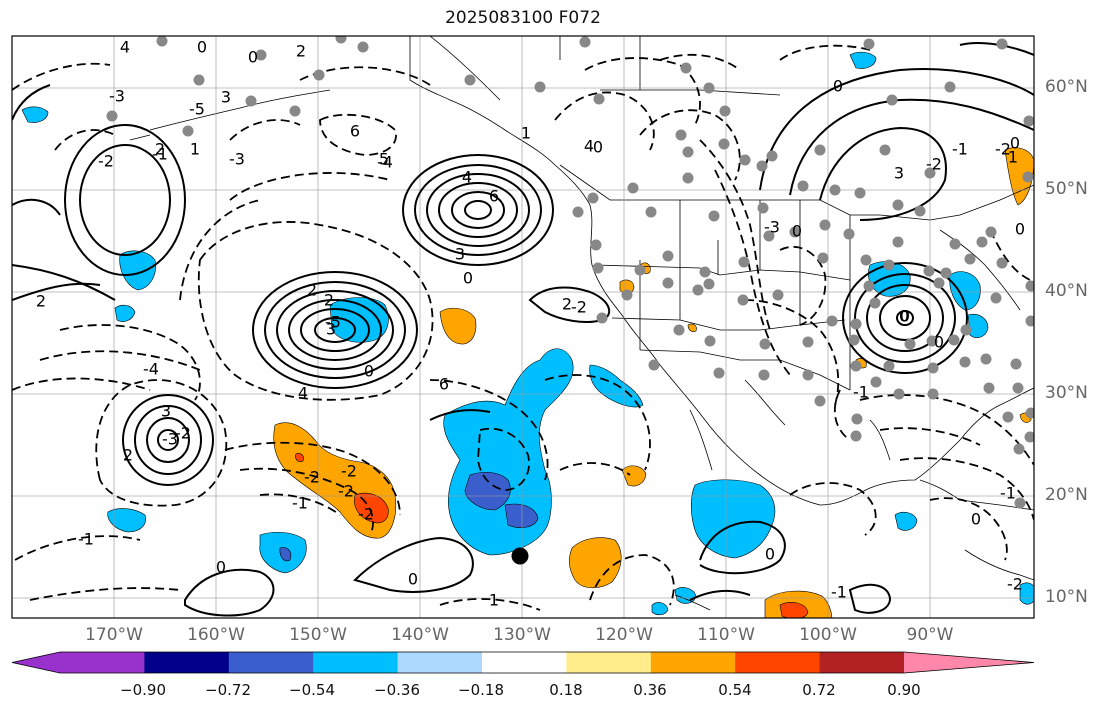 The width and height of the screenshot is (1105, 712). I want to click on lon-label-130w: 130°W, so click(522, 635).